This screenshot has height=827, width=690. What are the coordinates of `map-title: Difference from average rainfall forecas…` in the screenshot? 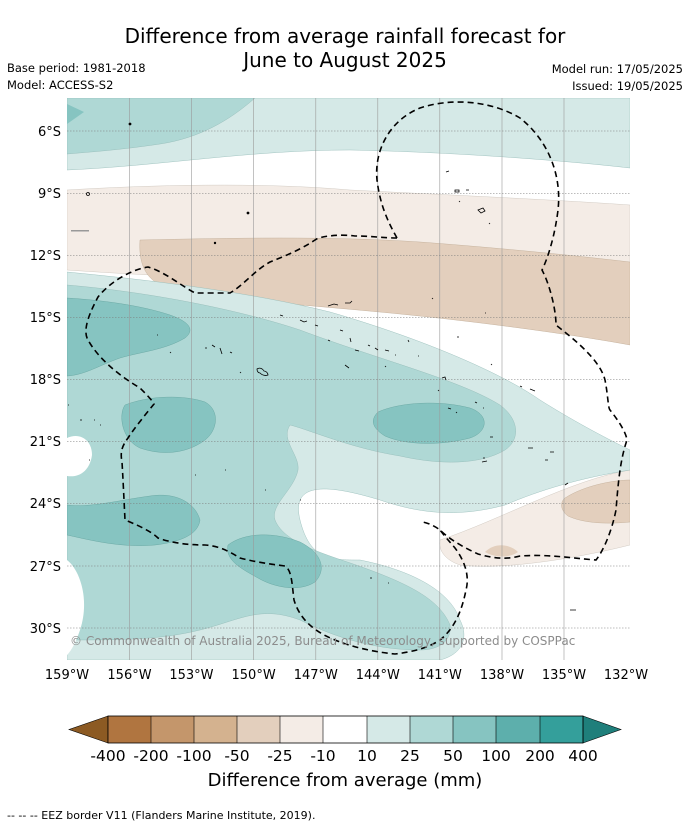 It's located at (345, 48).